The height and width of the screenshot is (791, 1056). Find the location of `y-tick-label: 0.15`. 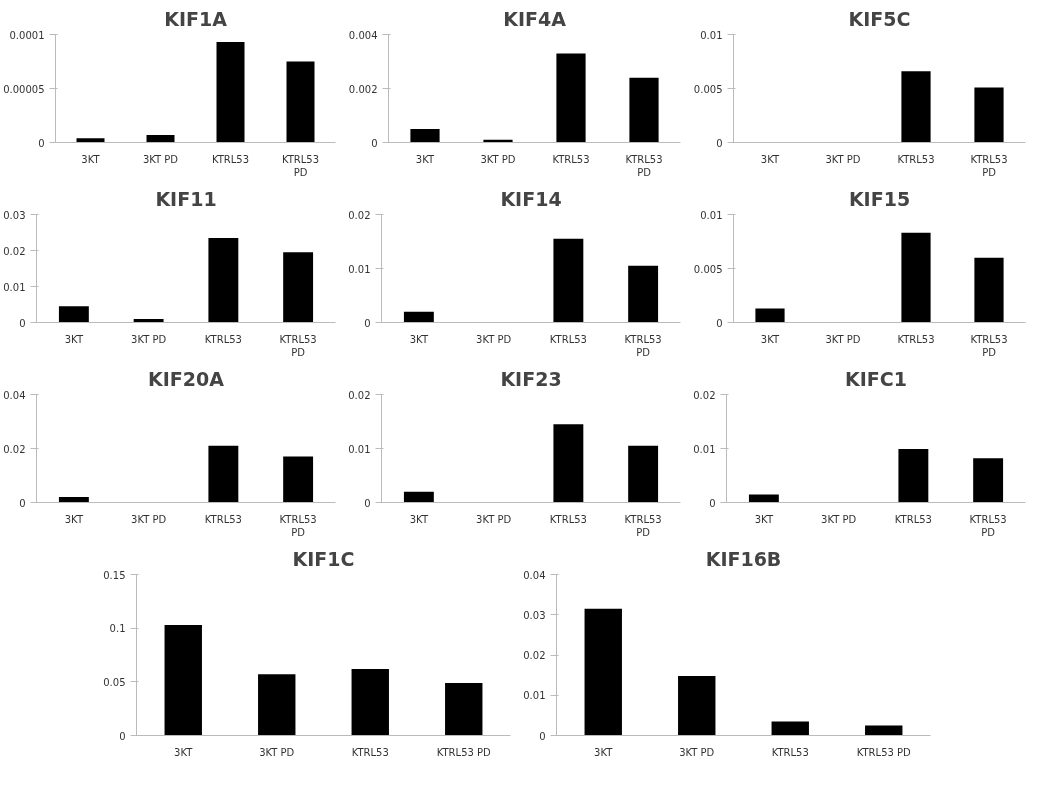

y-tick-label: 0.15 is located at coordinates (114, 575).